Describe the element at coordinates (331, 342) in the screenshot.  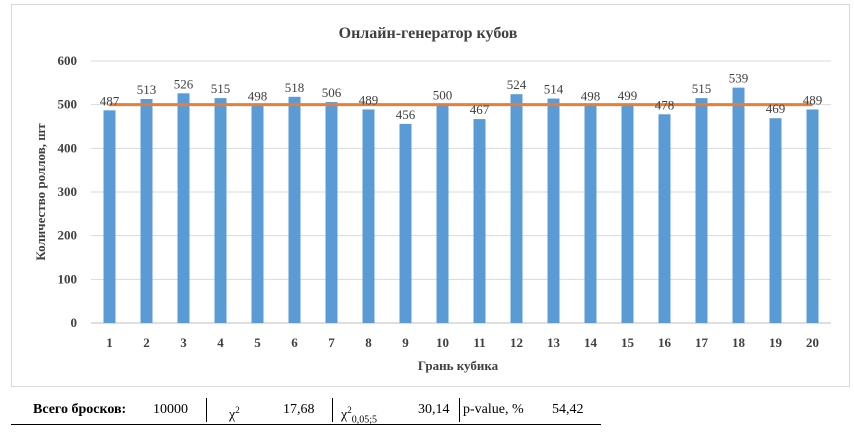
I see `x-tick-label: 7` at that location.